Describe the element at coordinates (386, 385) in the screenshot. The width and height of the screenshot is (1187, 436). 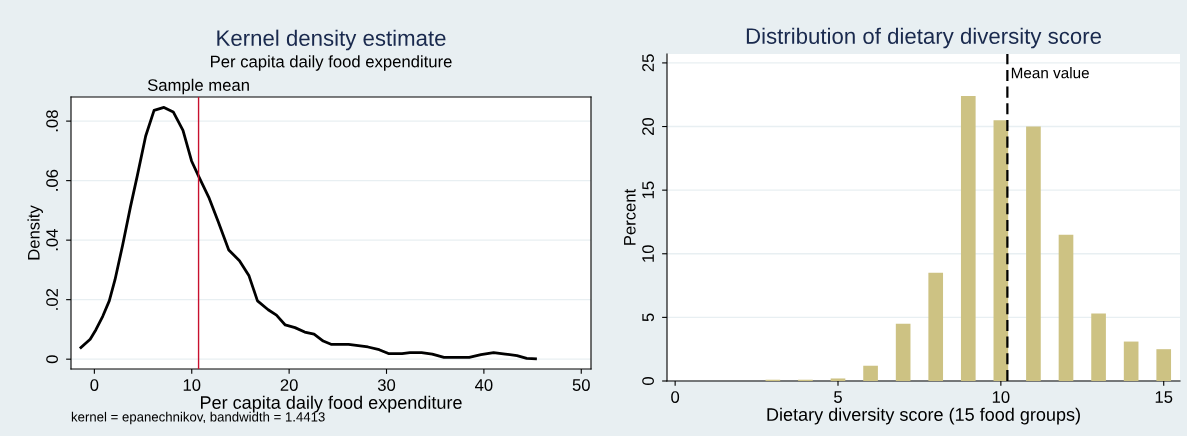
I see `x-tick-label: 30` at that location.